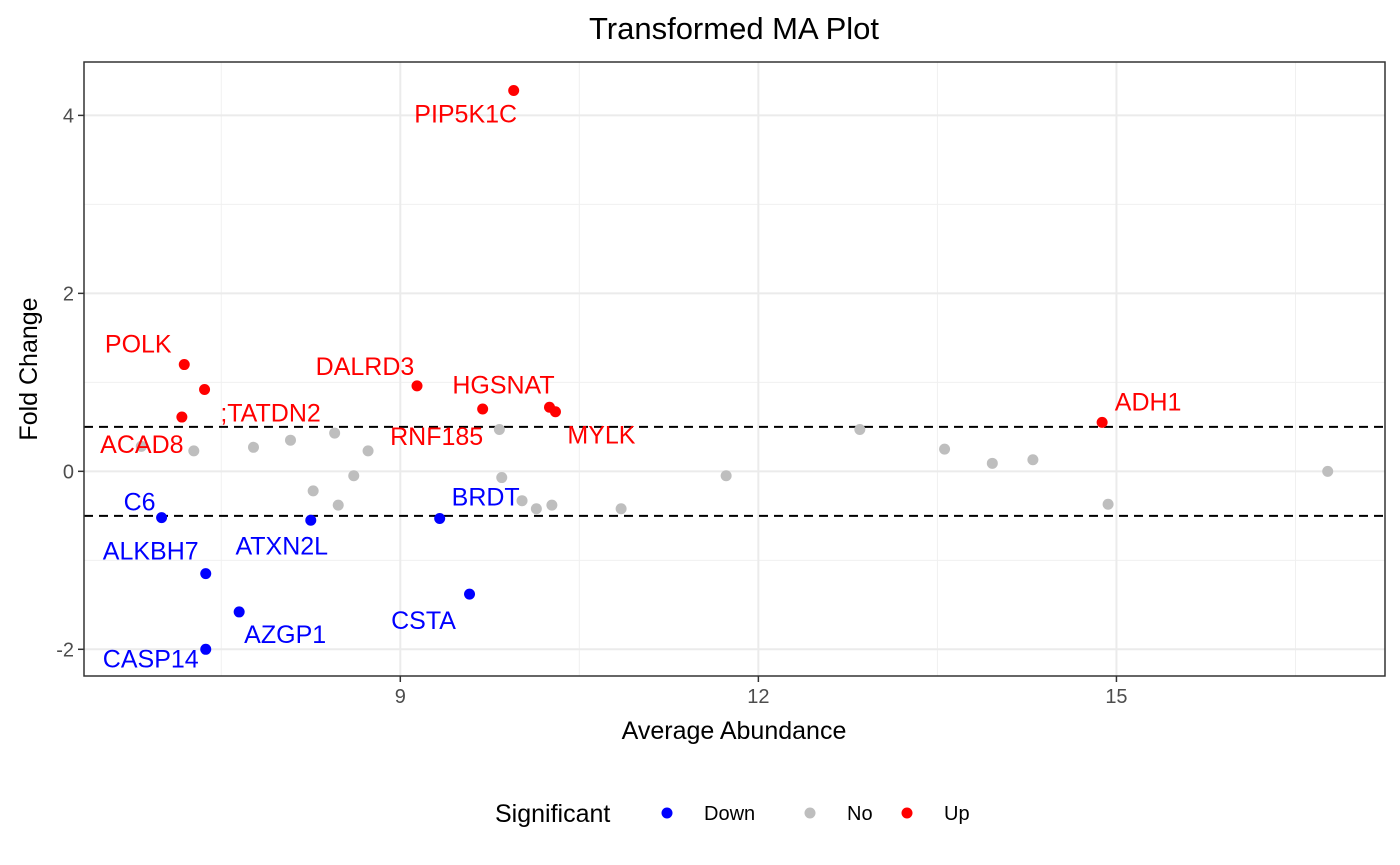 Image resolution: width=1400 pixels, height=865 pixels. I want to click on point-label: DALRD3, so click(365, 367).